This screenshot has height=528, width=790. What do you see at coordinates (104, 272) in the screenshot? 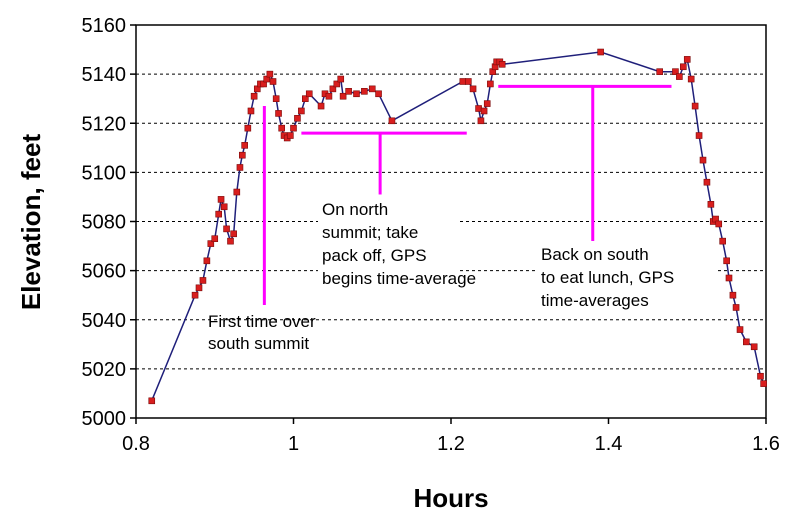
I see `y-tick-label: 5060` at bounding box center [104, 272].